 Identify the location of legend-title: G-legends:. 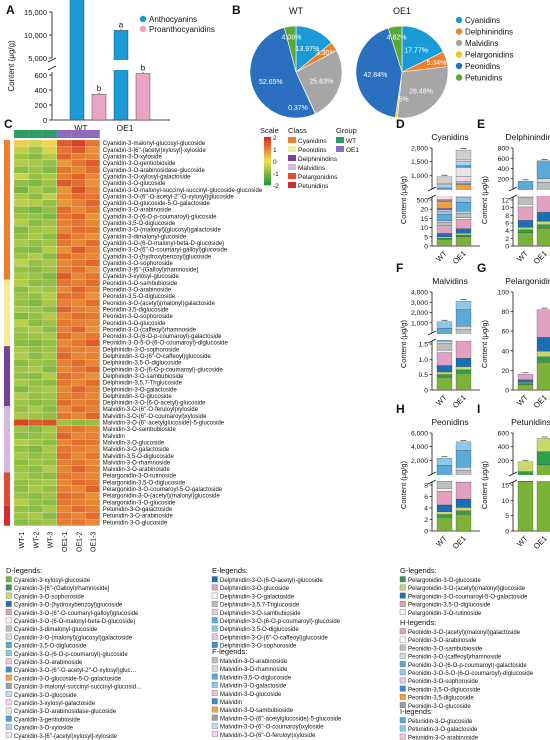
(418, 570).